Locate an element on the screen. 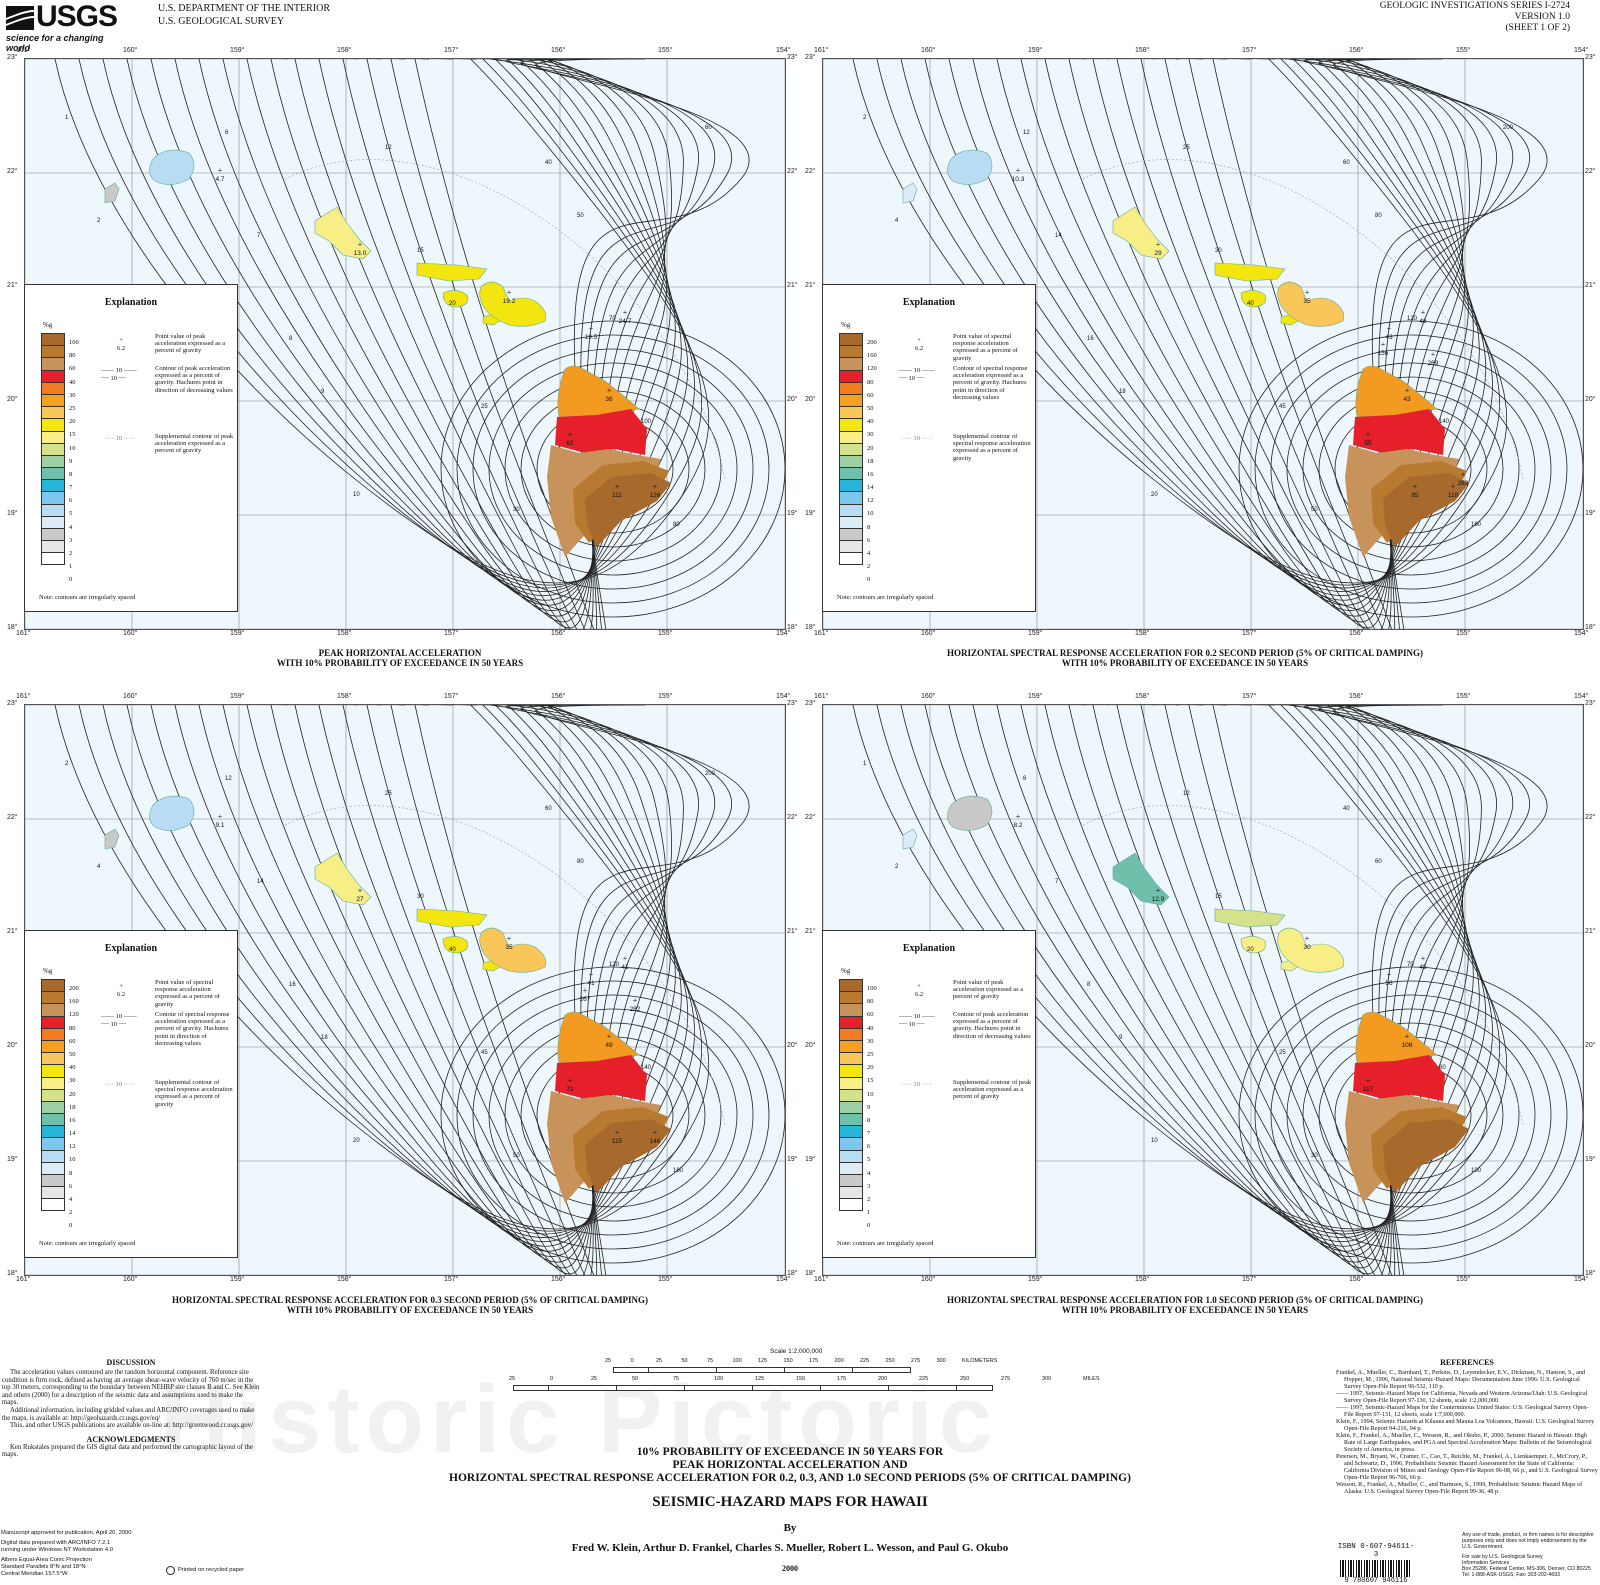 The width and height of the screenshot is (1600, 1585). contour-label: 50 is located at coordinates (516, 1156).